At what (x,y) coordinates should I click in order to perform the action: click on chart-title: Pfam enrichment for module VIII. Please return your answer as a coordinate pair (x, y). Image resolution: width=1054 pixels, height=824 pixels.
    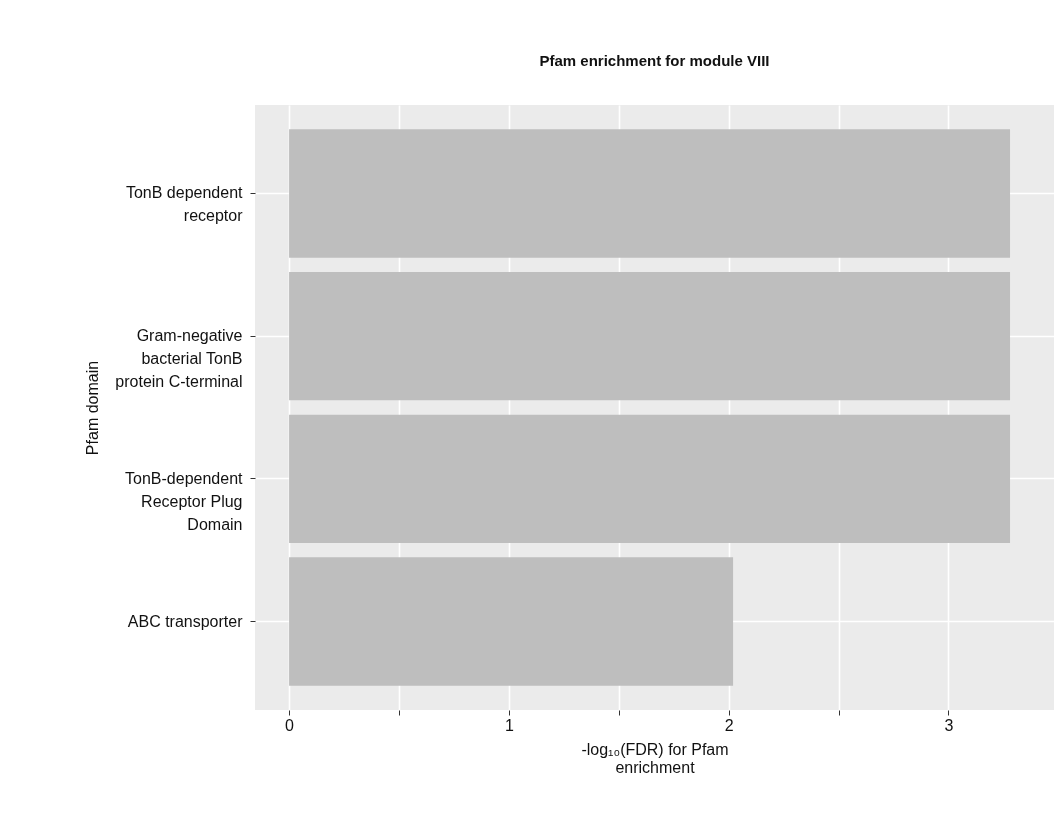
    Looking at the image, I should click on (654, 60).